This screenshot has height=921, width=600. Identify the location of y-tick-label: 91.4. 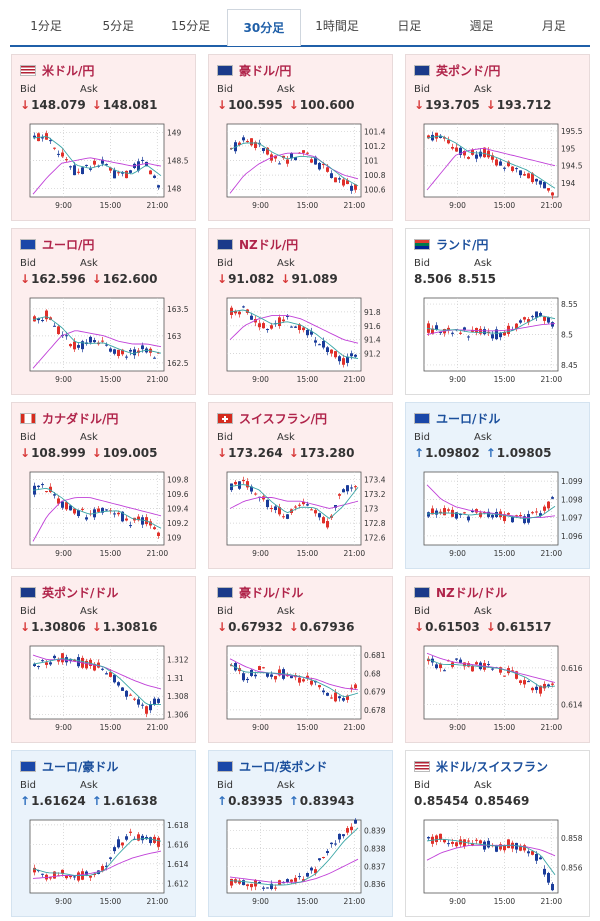
(372, 340).